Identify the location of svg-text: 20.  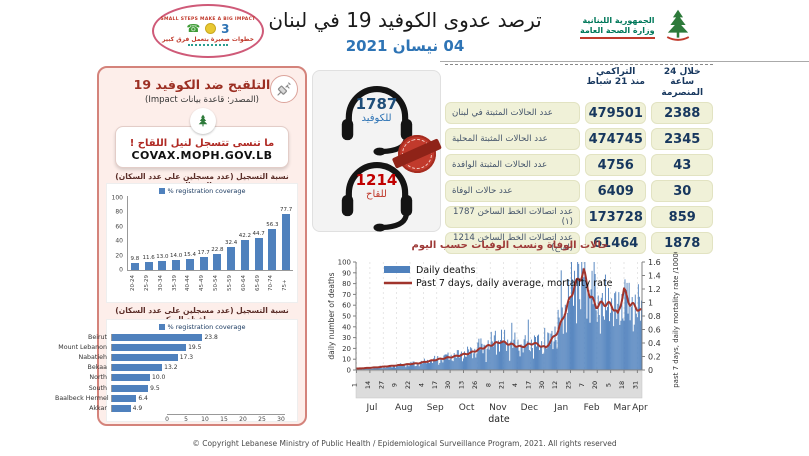
(595, 385).